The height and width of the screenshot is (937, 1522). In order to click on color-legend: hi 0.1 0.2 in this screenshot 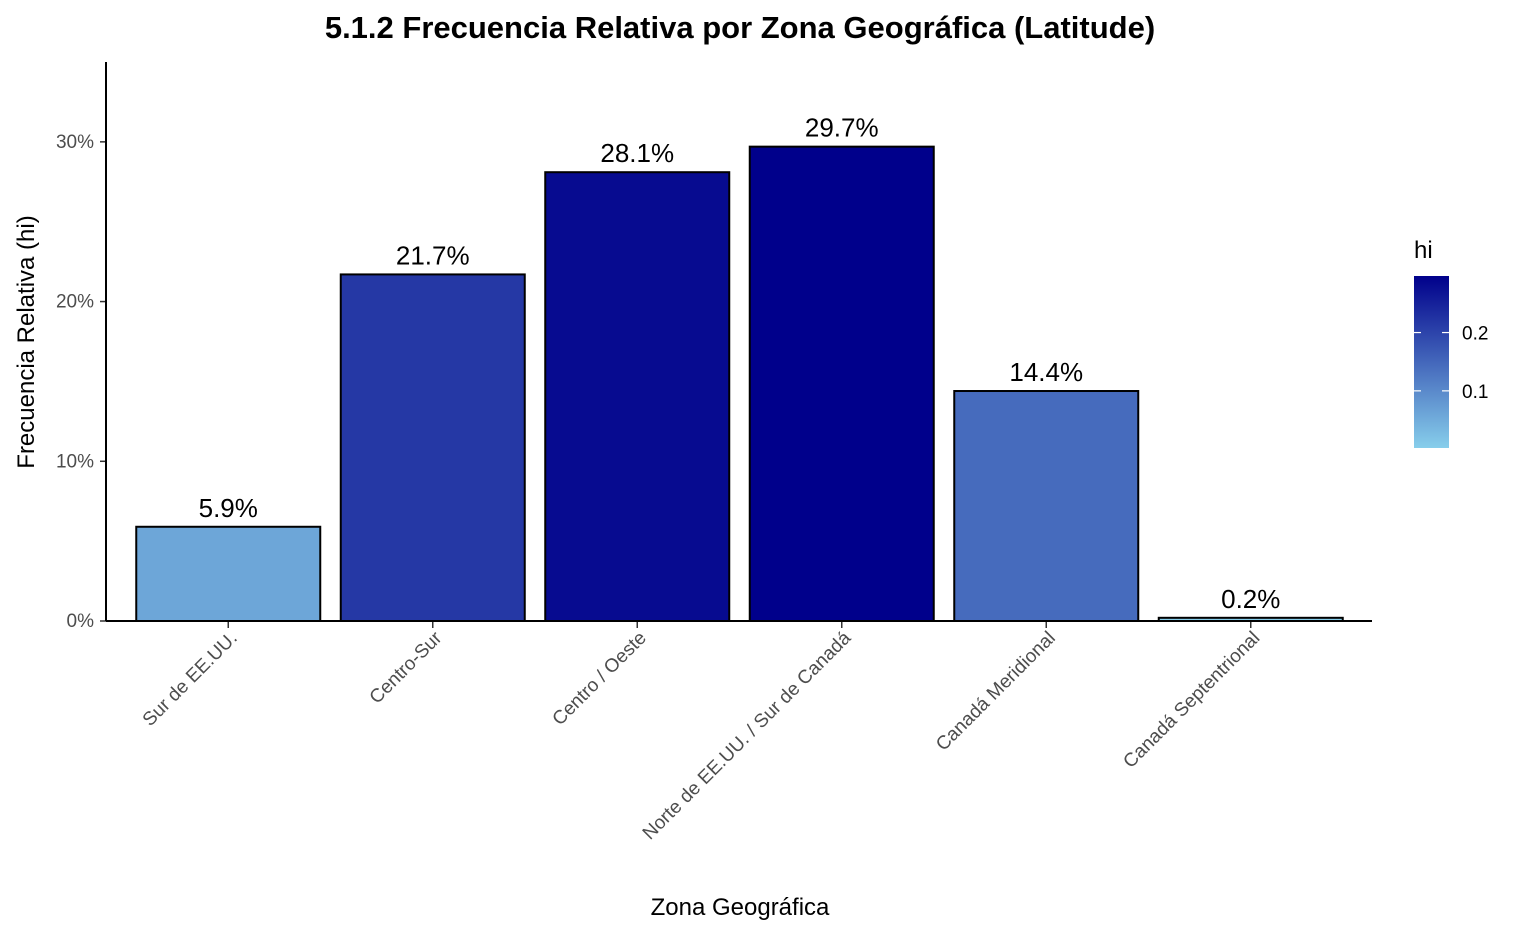, I will do `click(1451, 342)`.